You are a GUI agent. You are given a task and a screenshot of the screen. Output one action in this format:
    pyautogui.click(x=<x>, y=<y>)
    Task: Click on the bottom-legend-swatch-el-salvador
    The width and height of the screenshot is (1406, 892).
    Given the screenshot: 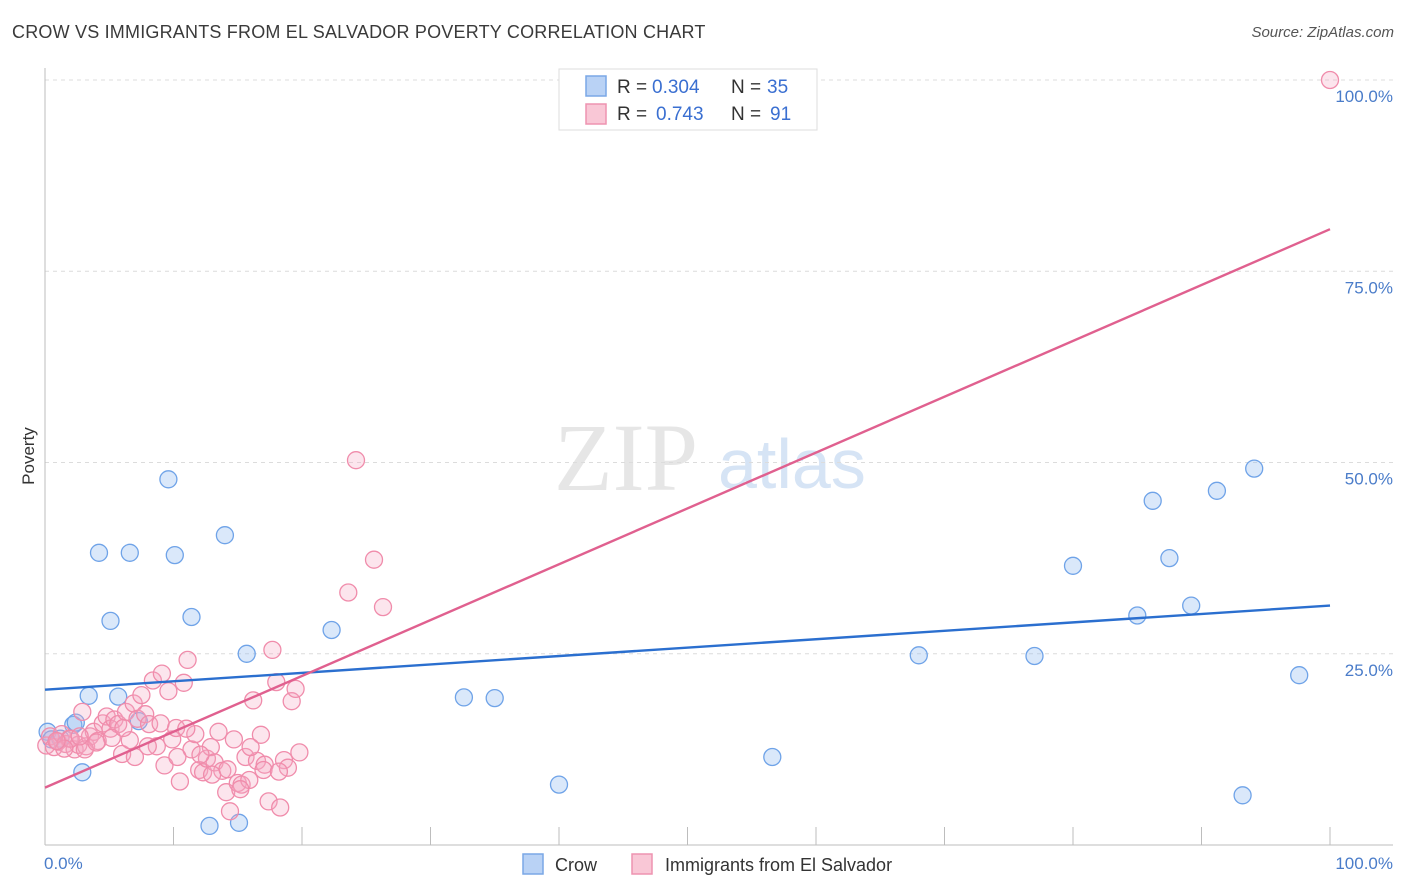 What is the action you would take?
    pyautogui.click(x=642, y=864)
    